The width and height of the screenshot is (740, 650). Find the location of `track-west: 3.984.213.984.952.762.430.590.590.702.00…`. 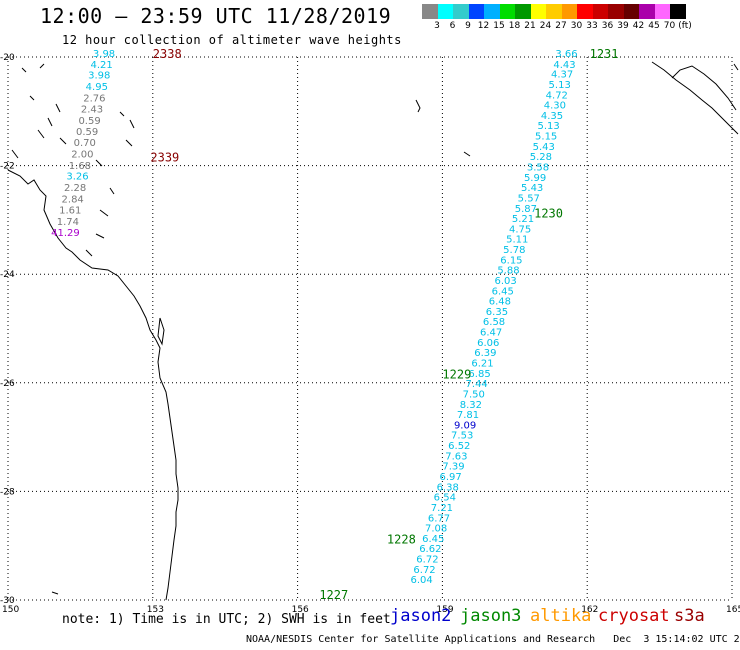

track-west: 3.984.213.984.952.762.430.590.590.702.00… is located at coordinates (116, 143).